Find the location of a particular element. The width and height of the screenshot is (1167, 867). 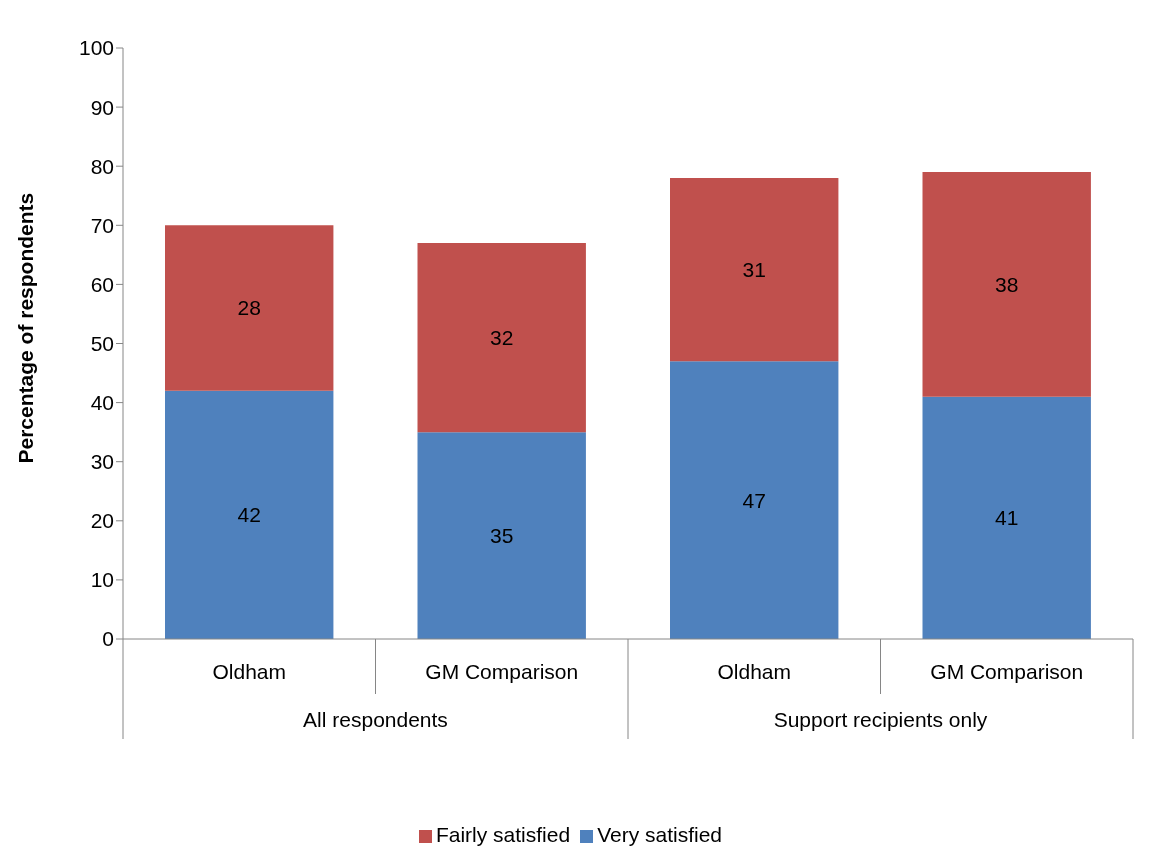

data-label: 38 is located at coordinates (1007, 284).